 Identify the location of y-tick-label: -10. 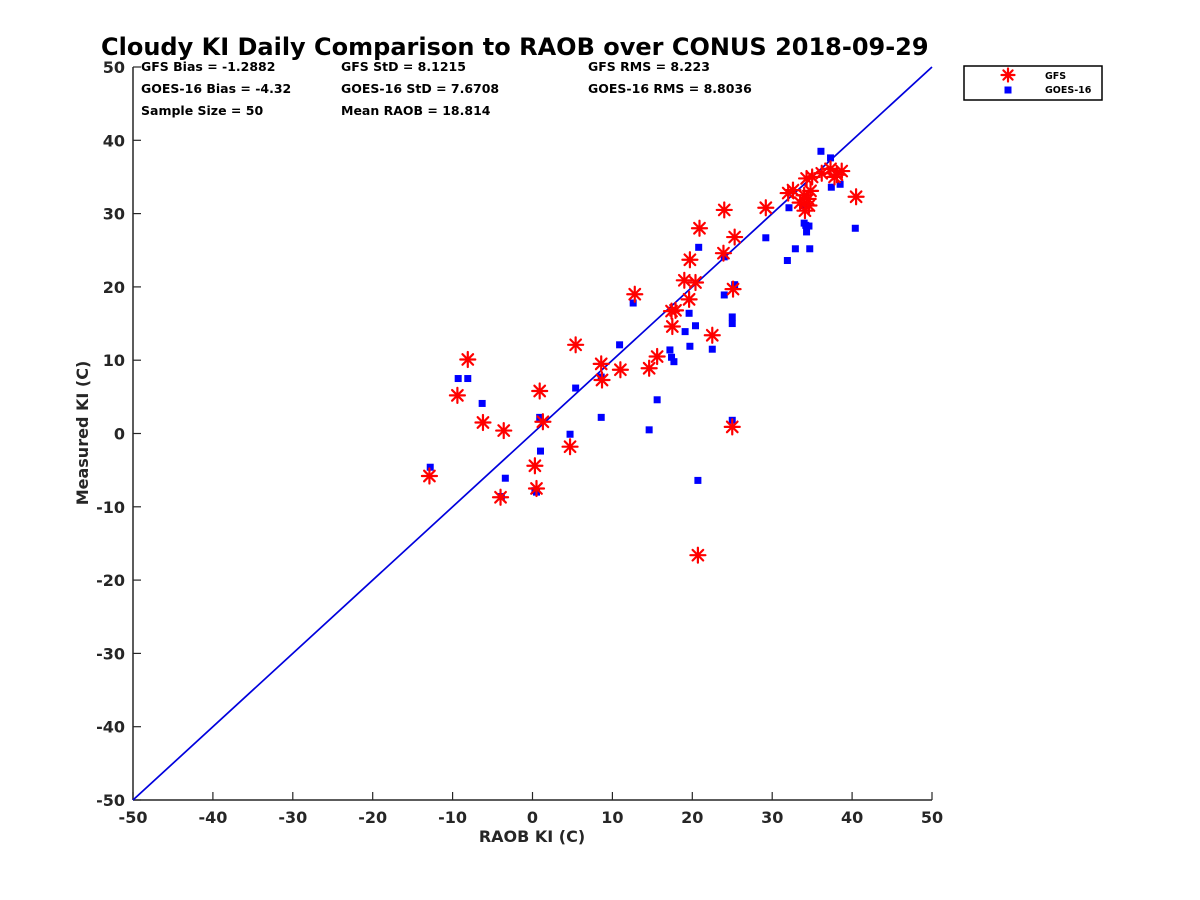
(110, 507).